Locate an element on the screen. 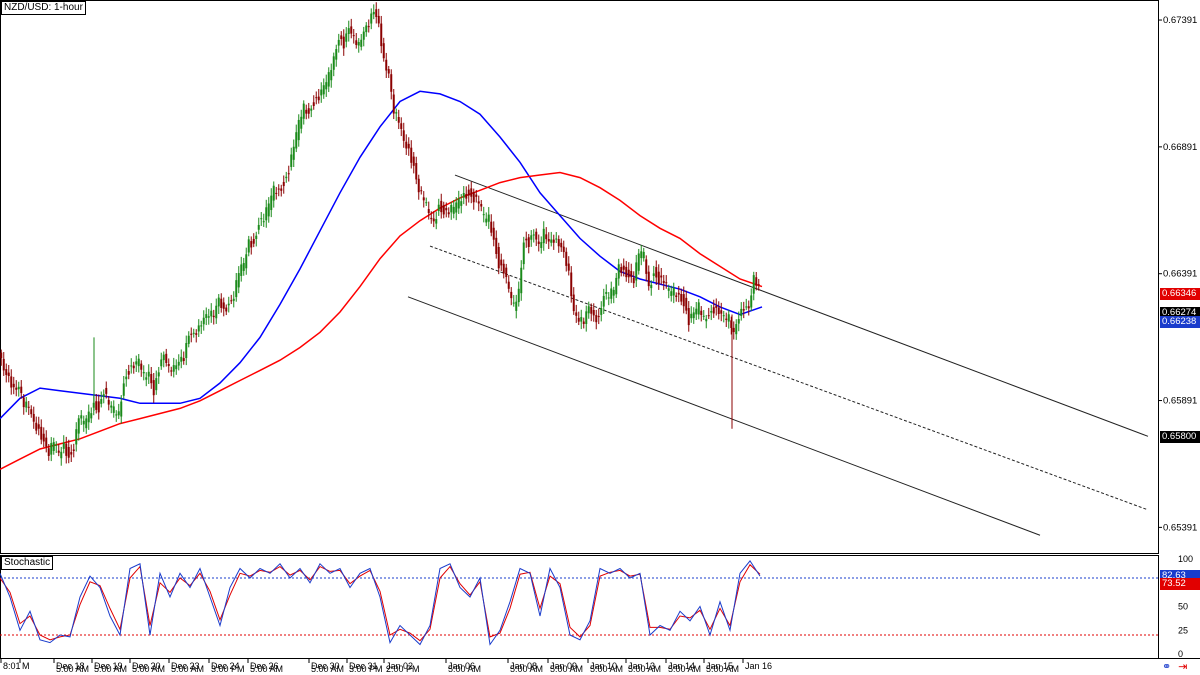 This screenshot has width=1200, height=675. x-tick-time: 3:00 PM is located at coordinates (366, 669).